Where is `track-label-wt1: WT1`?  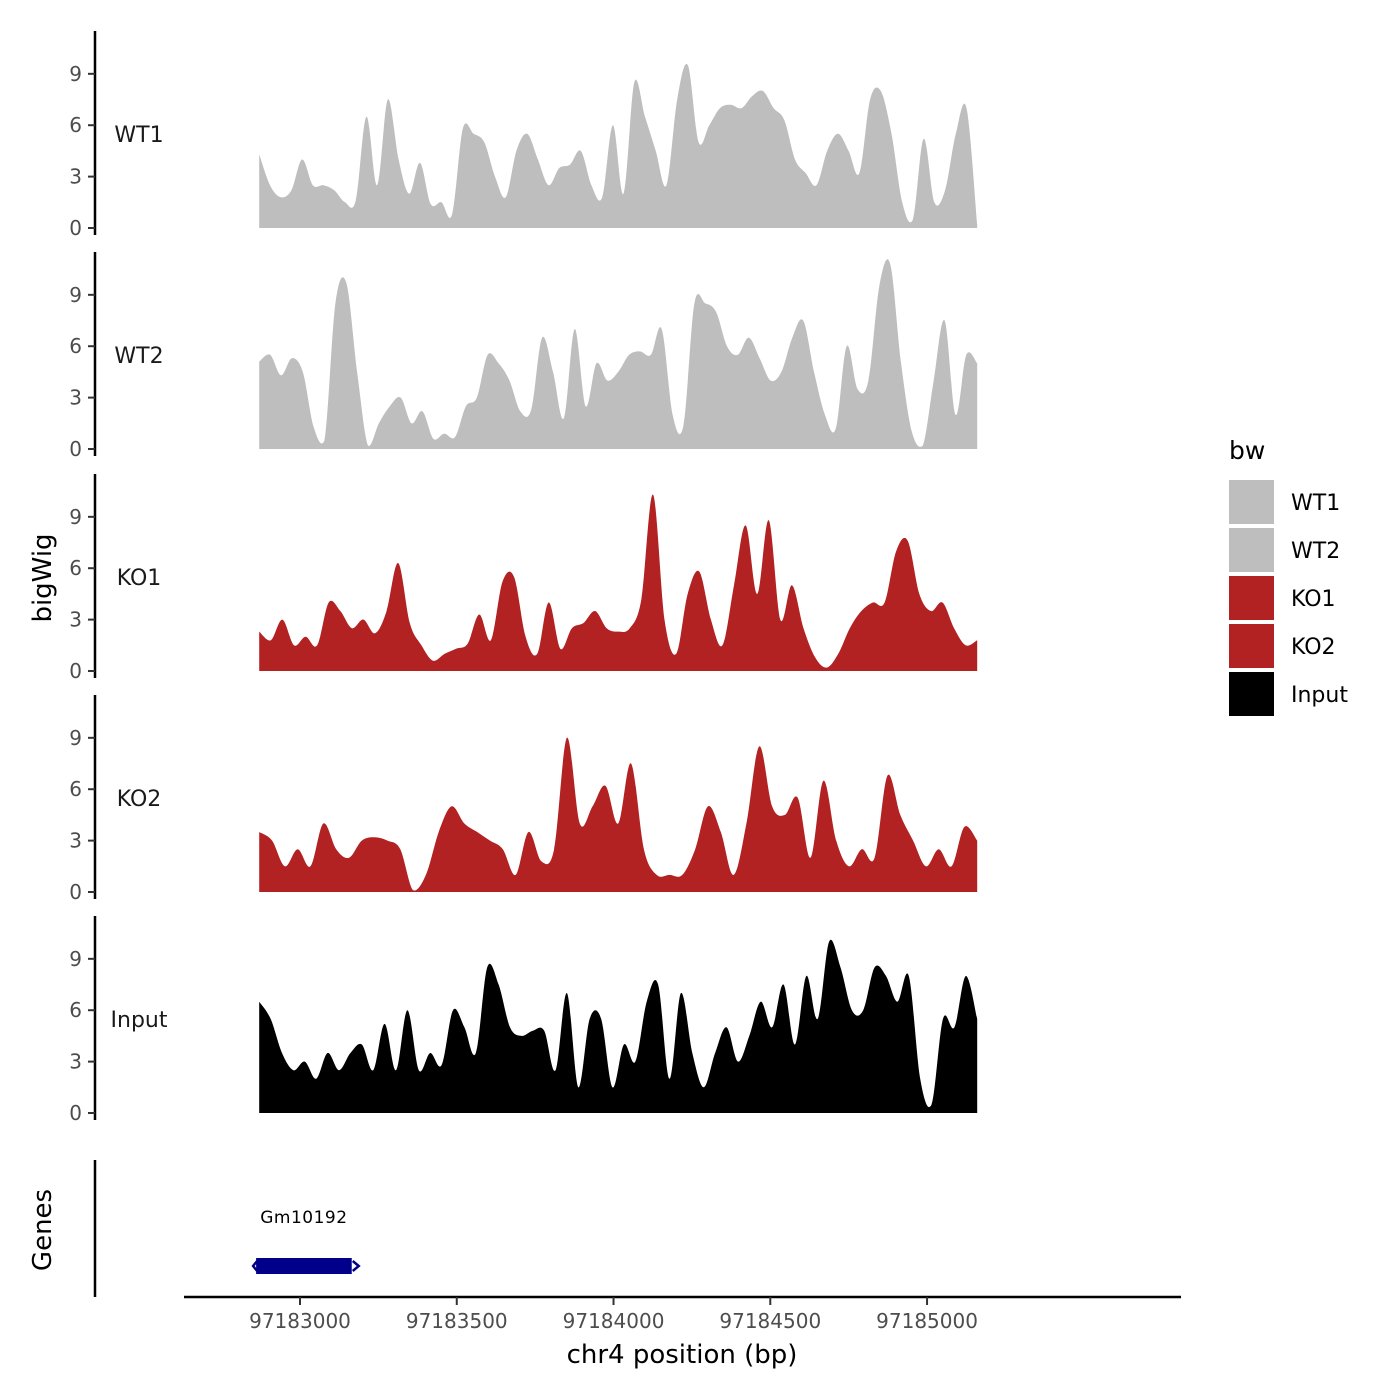 track-label-wt1: WT1 is located at coordinates (138, 135).